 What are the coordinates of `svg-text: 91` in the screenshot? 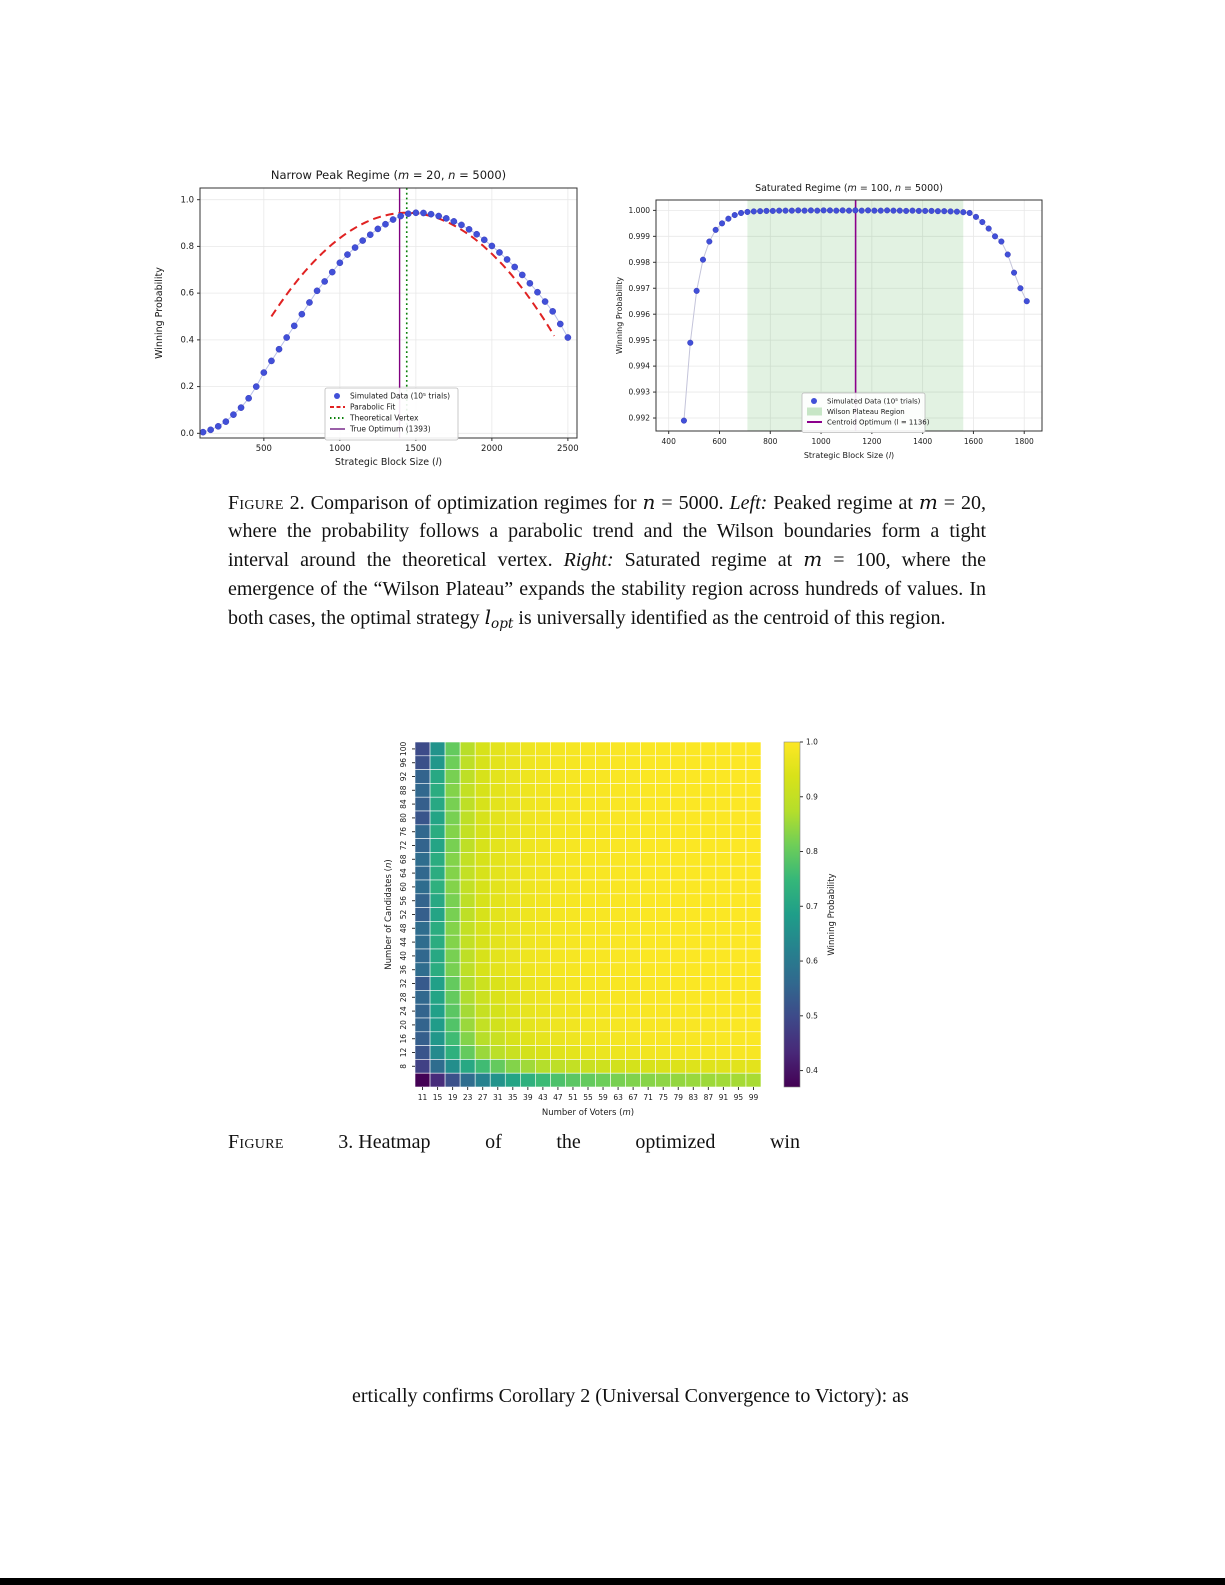 It's located at (724, 1097).